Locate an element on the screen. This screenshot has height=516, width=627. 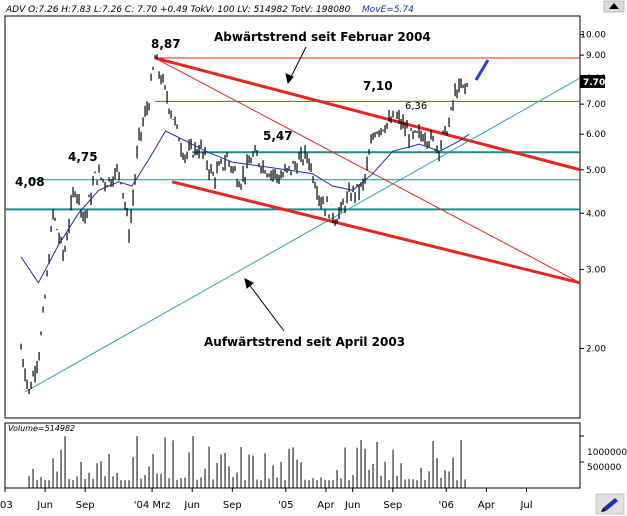
price-tick-label: 10.00 is located at coordinates (593, 36).